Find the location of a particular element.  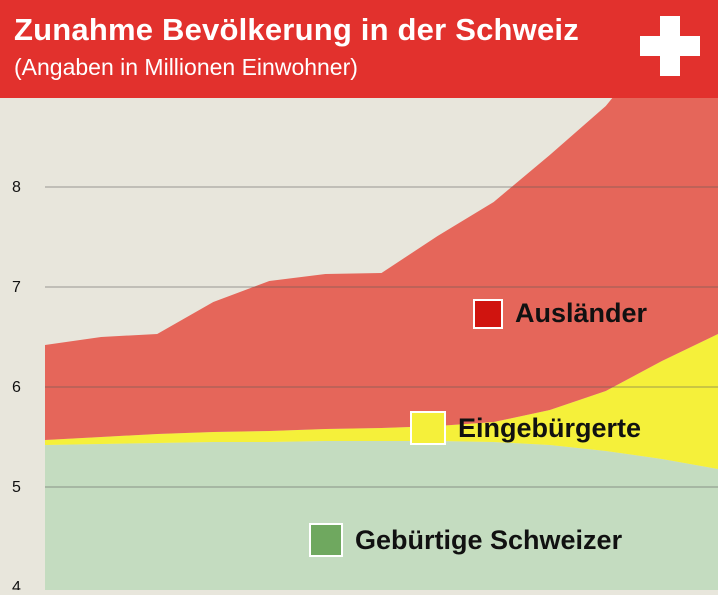

y-tick-label: 6 is located at coordinates (16, 387).